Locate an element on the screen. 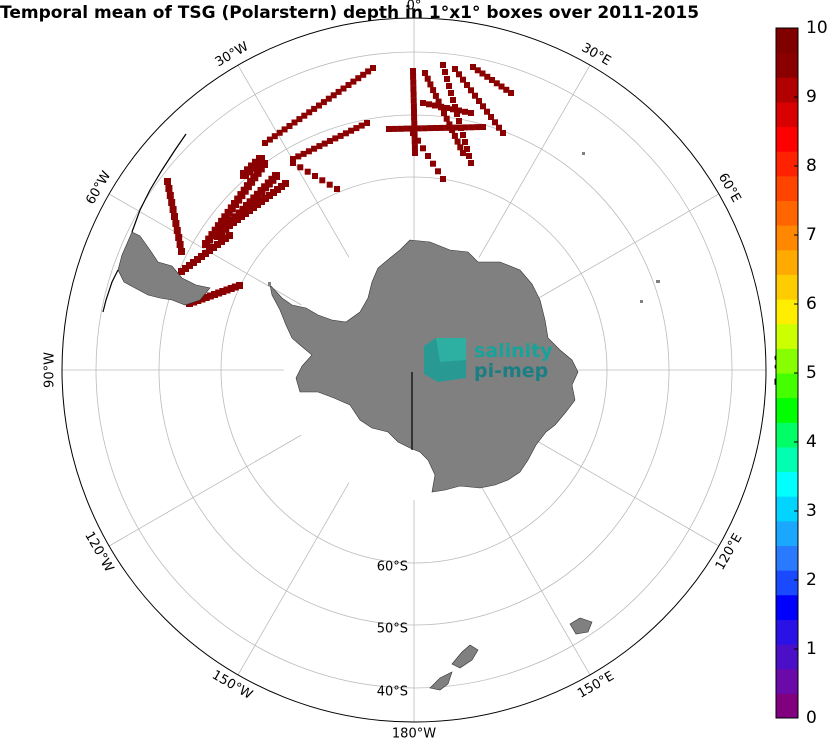  logo-icon-shade is located at coordinates (451, 350).